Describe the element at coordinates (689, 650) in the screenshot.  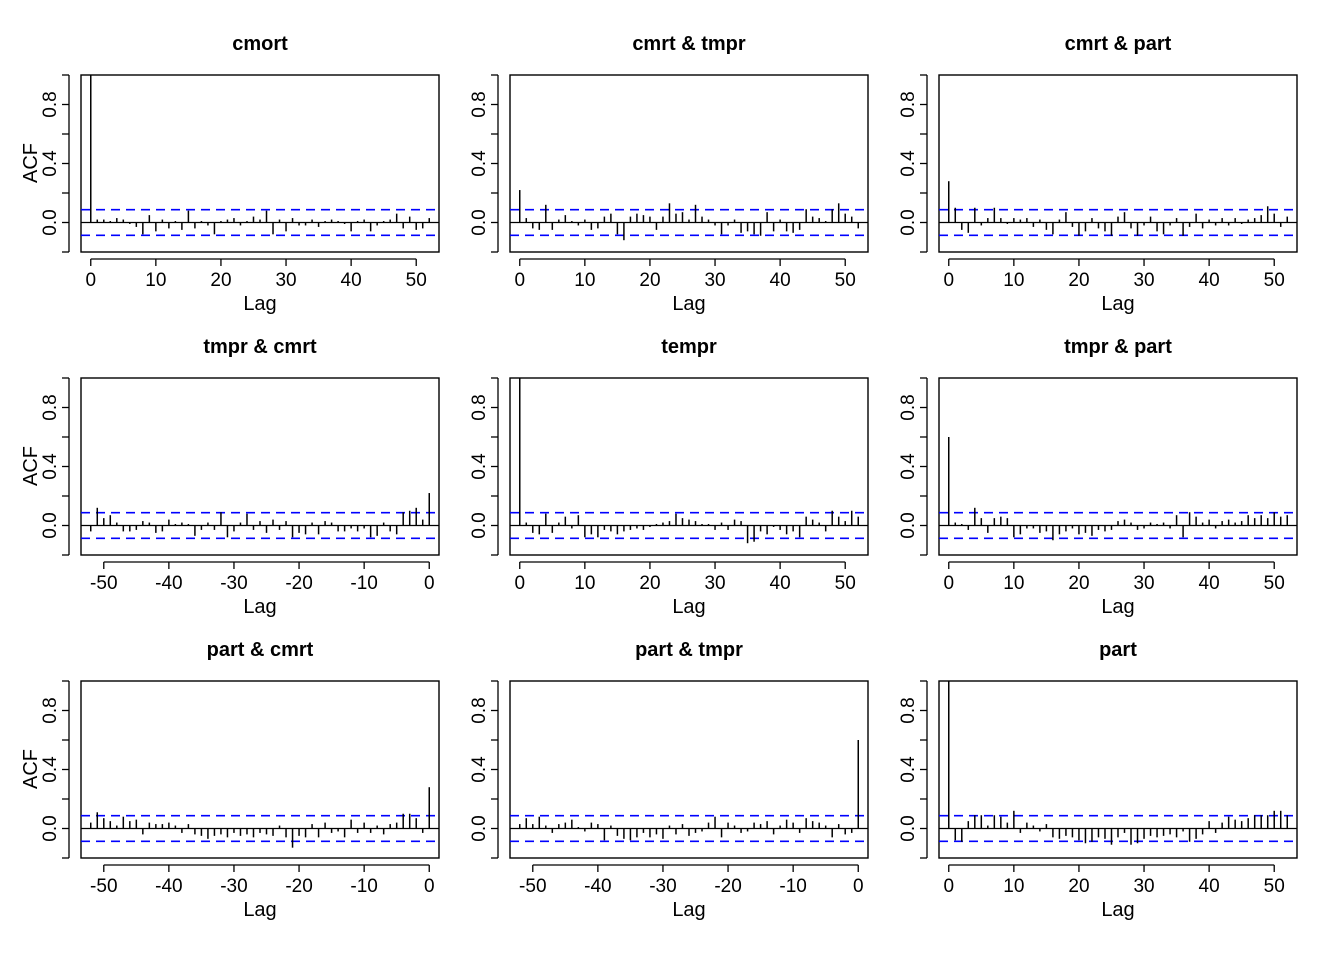
I see `panel-title: part & tmpr` at that location.